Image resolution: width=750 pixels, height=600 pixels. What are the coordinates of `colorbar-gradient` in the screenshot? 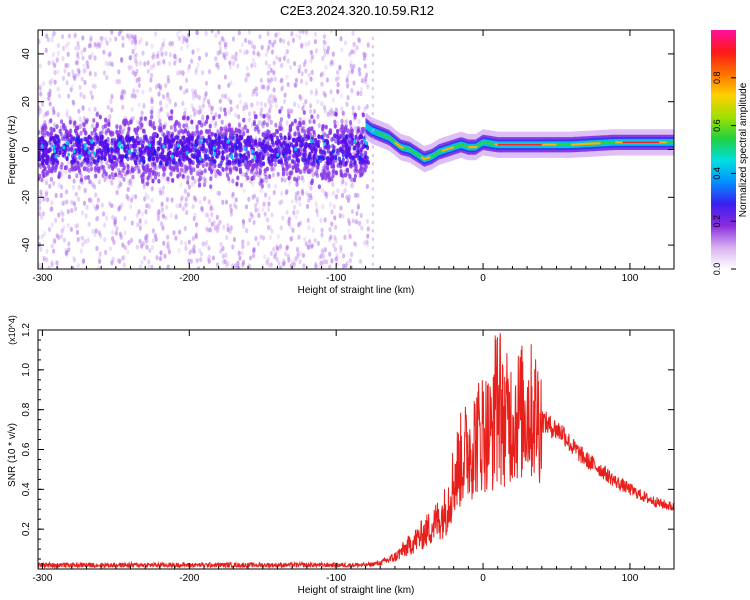 It's located at (723, 149).